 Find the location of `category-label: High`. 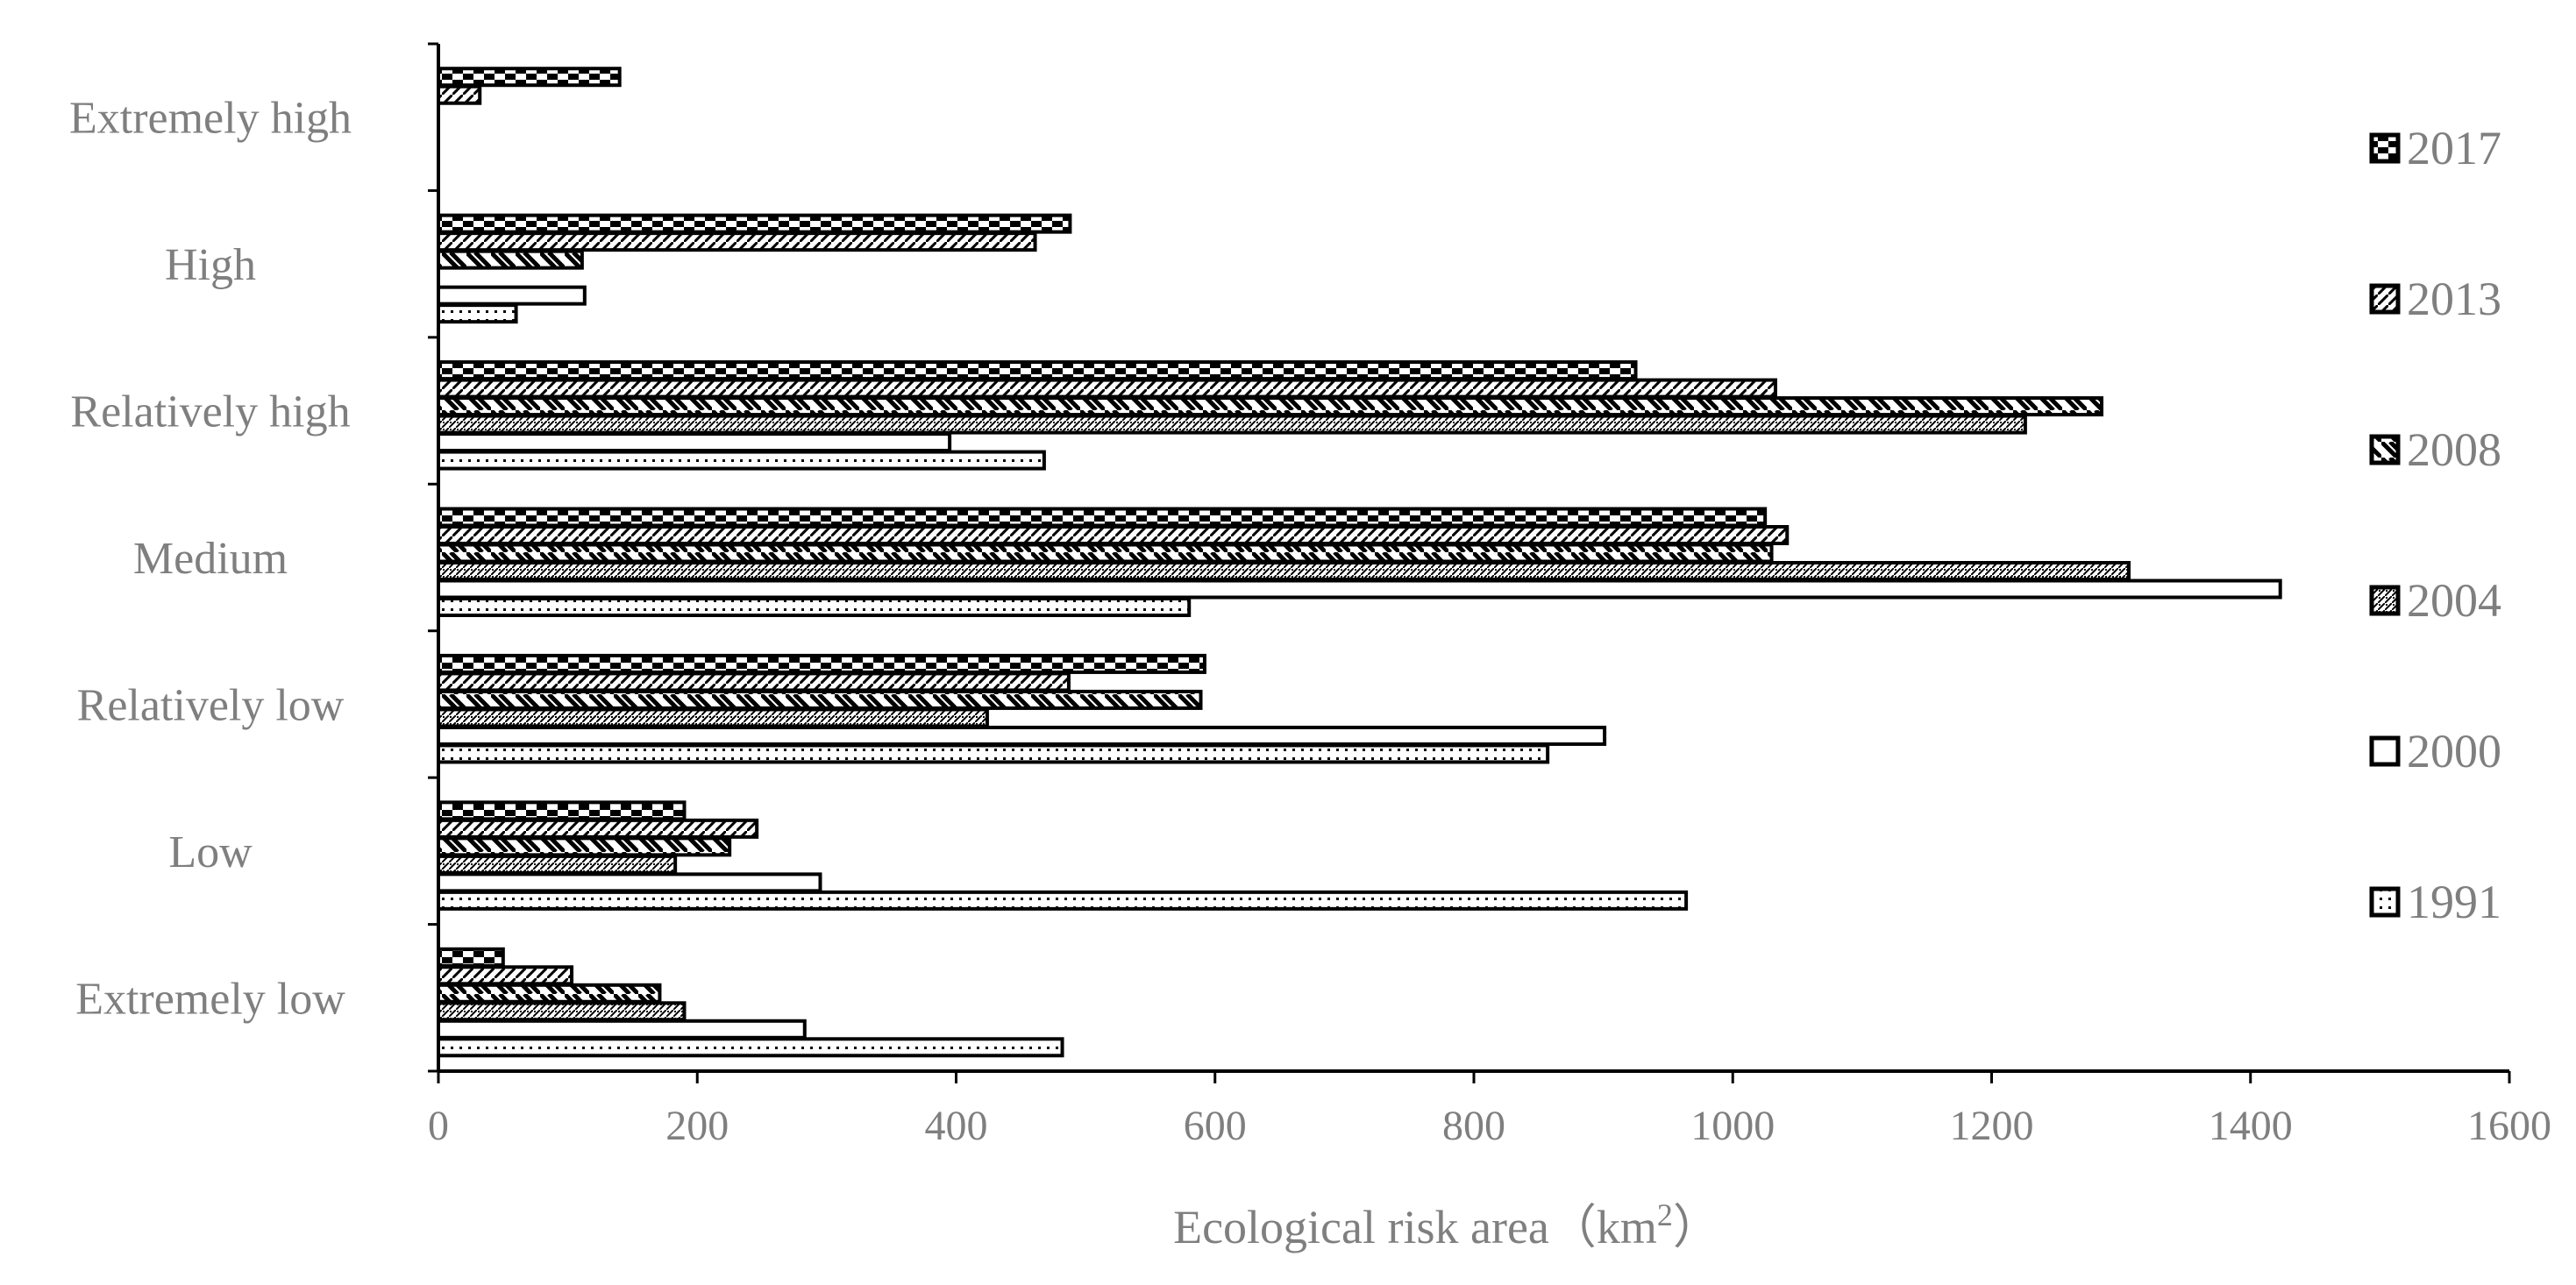

category-label: High is located at coordinates (210, 265).